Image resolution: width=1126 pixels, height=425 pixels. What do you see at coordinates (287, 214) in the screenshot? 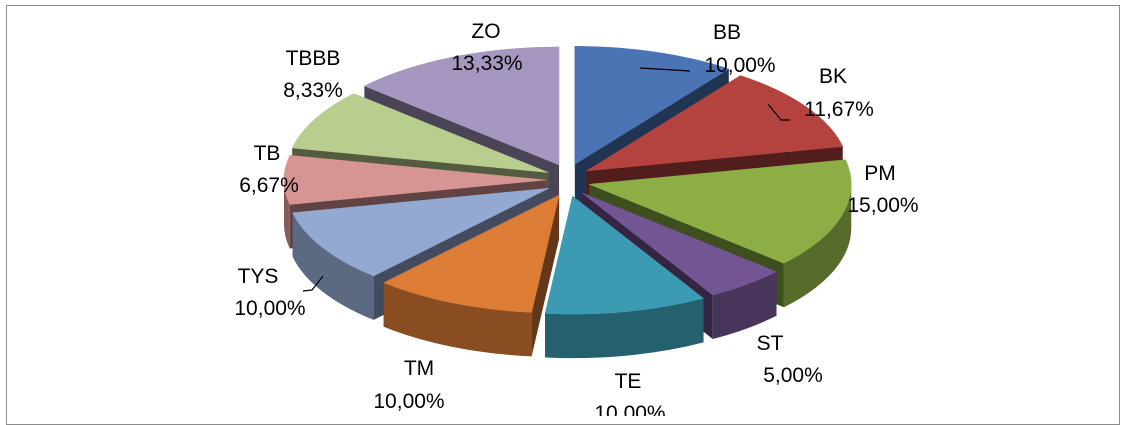
I see `slice-tb-rim` at bounding box center [287, 214].